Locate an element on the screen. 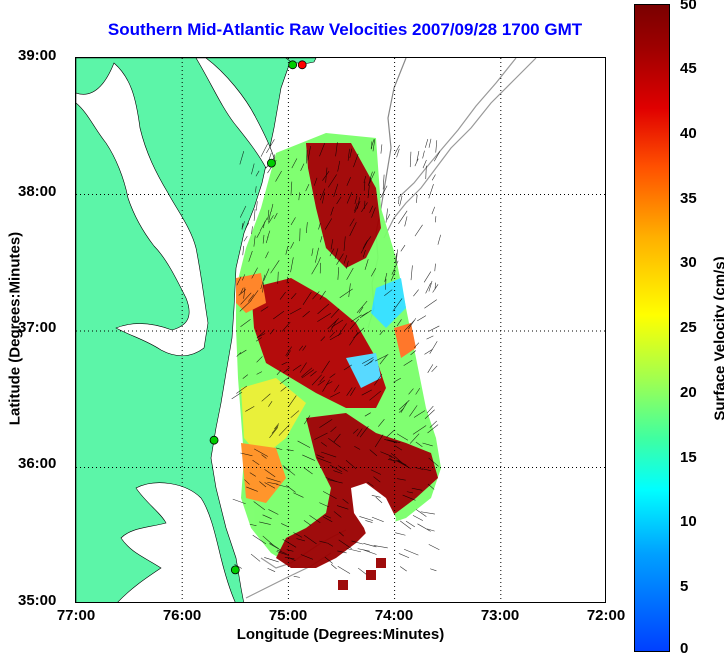  radar-station-marker is located at coordinates (214, 440).